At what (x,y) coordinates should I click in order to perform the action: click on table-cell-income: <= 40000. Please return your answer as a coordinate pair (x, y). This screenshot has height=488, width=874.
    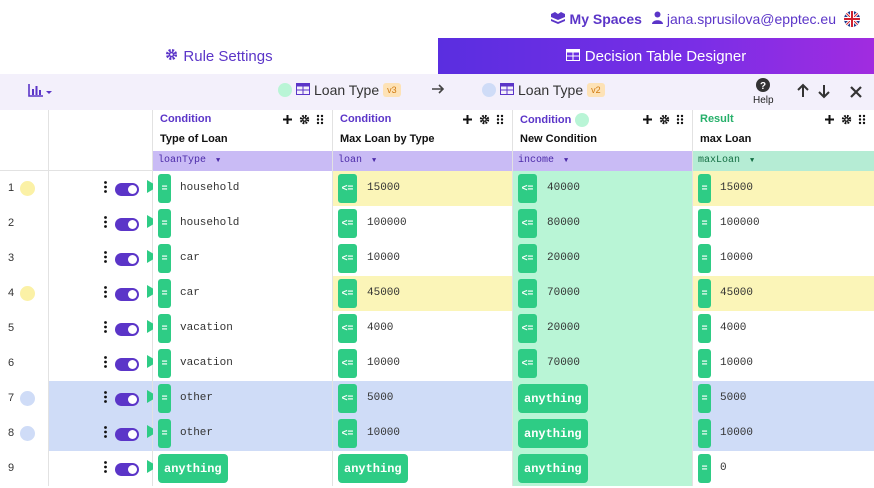
    Looking at the image, I should click on (603, 188).